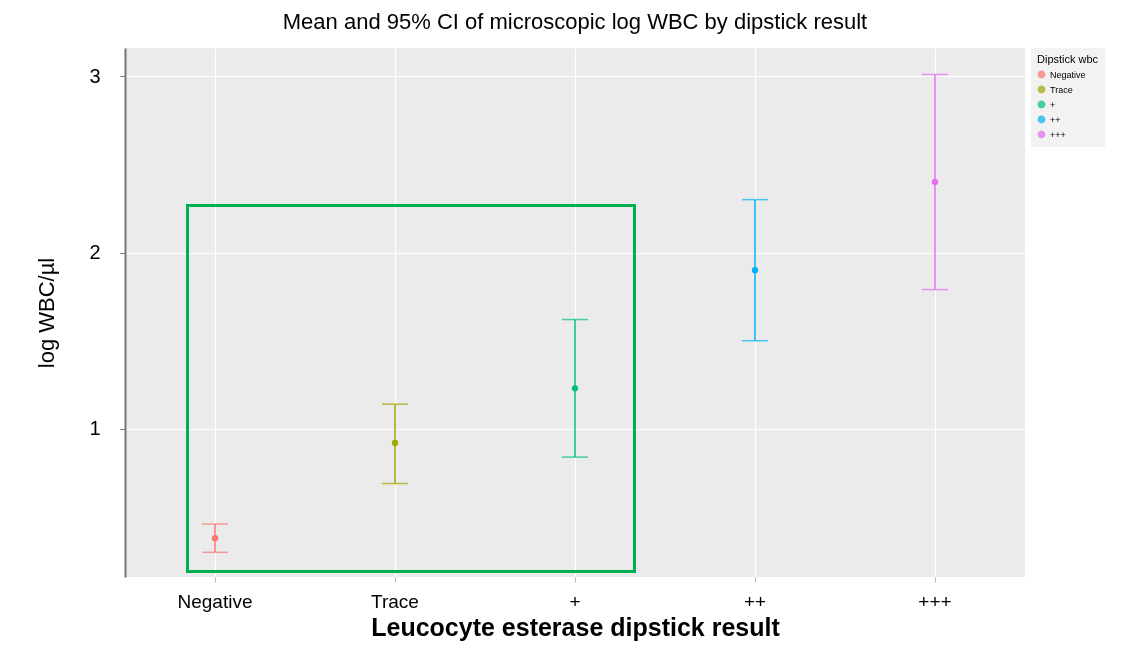  I want to click on chart-title: Mean and 95% CI of microscopic log WBC by dipstick result, so click(575, 21).